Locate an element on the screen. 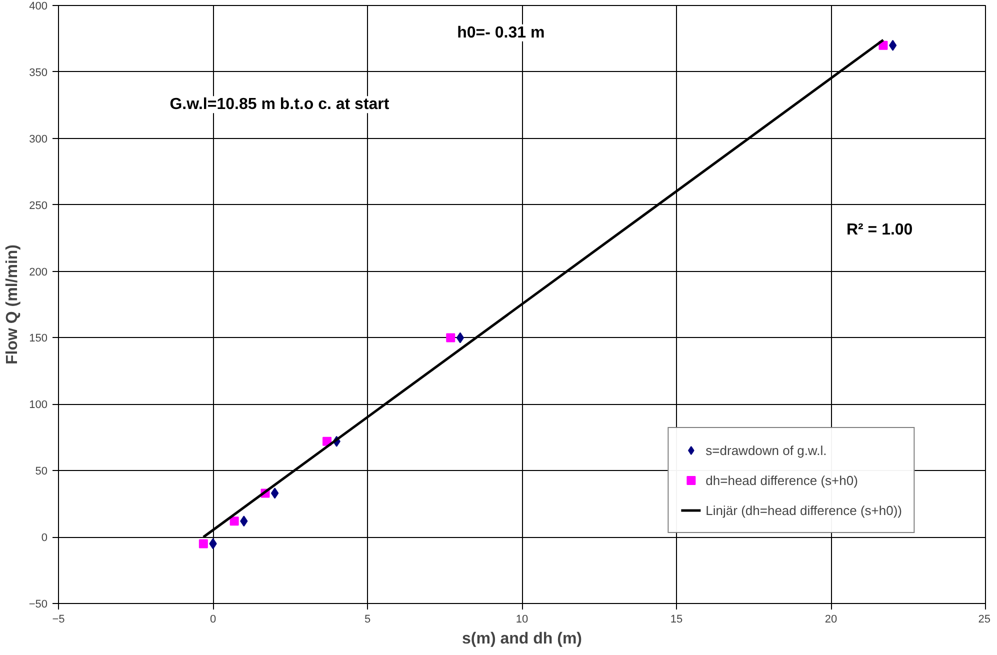 Image resolution: width=997 pixels, height=655 pixels. y-tick-label: 200 is located at coordinates (38, 272).